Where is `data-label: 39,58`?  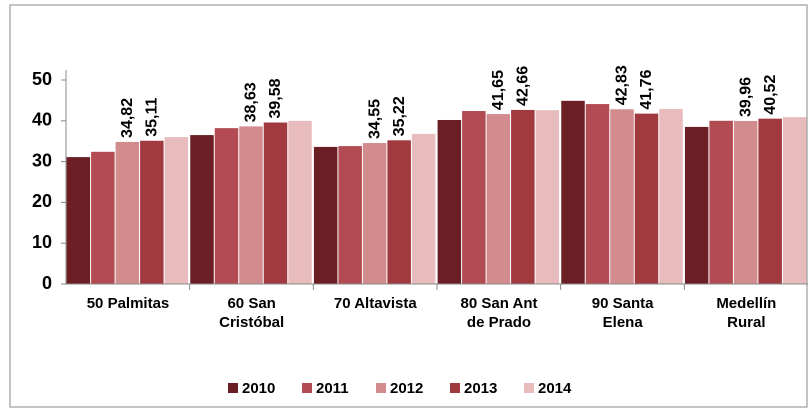 data-label: 39,58 is located at coordinates (275, 98).